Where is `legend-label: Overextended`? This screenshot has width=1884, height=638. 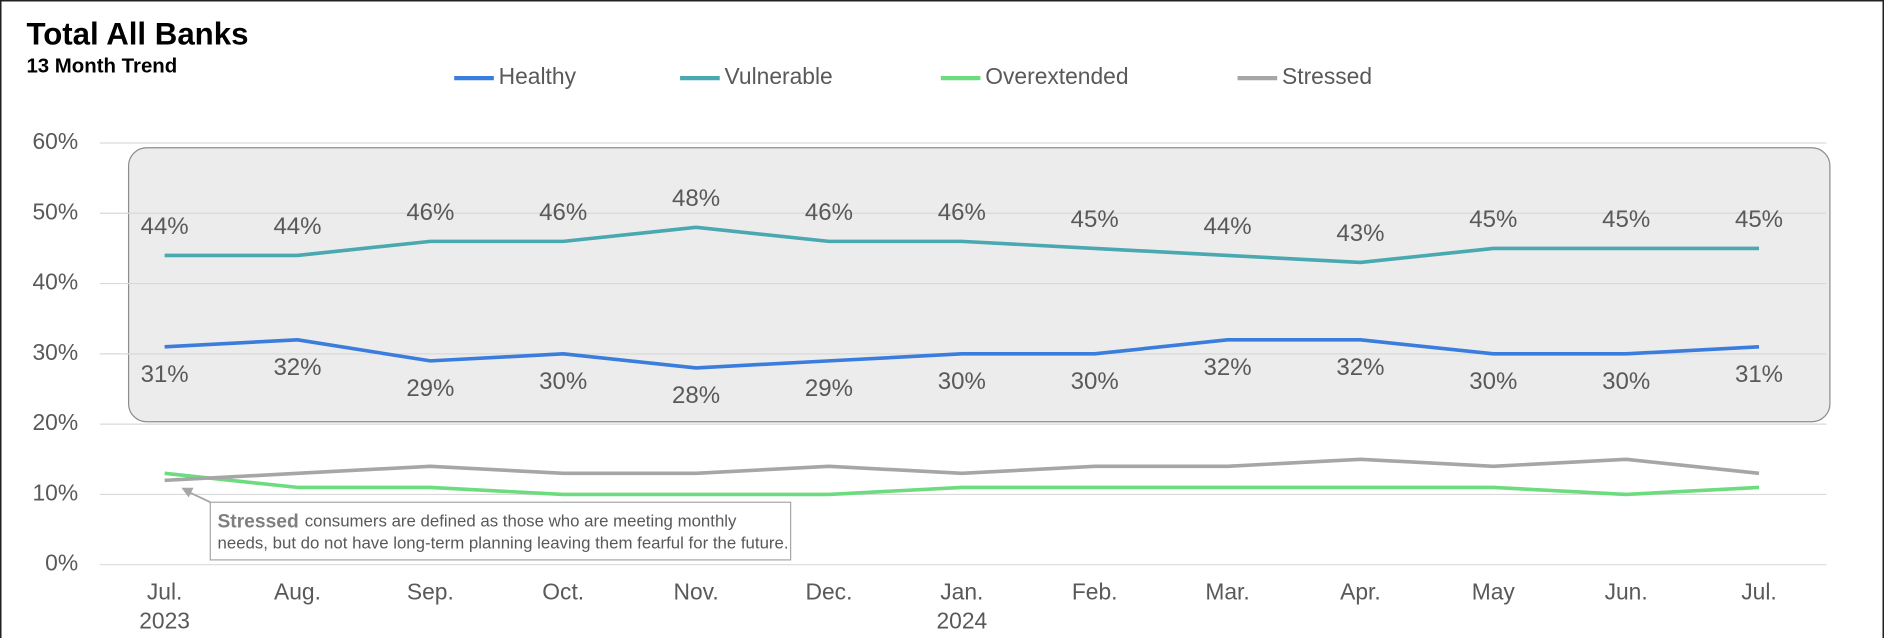 legend-label: Overextended is located at coordinates (1056, 76).